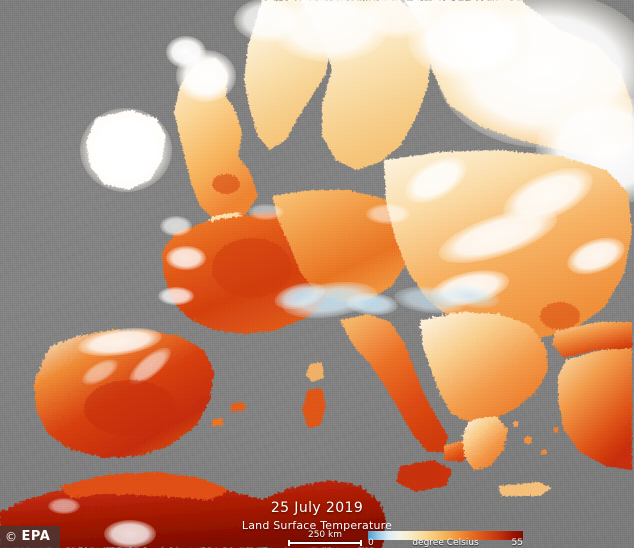 This screenshot has height=548, width=634. I want to click on island-crete, so click(525, 489).